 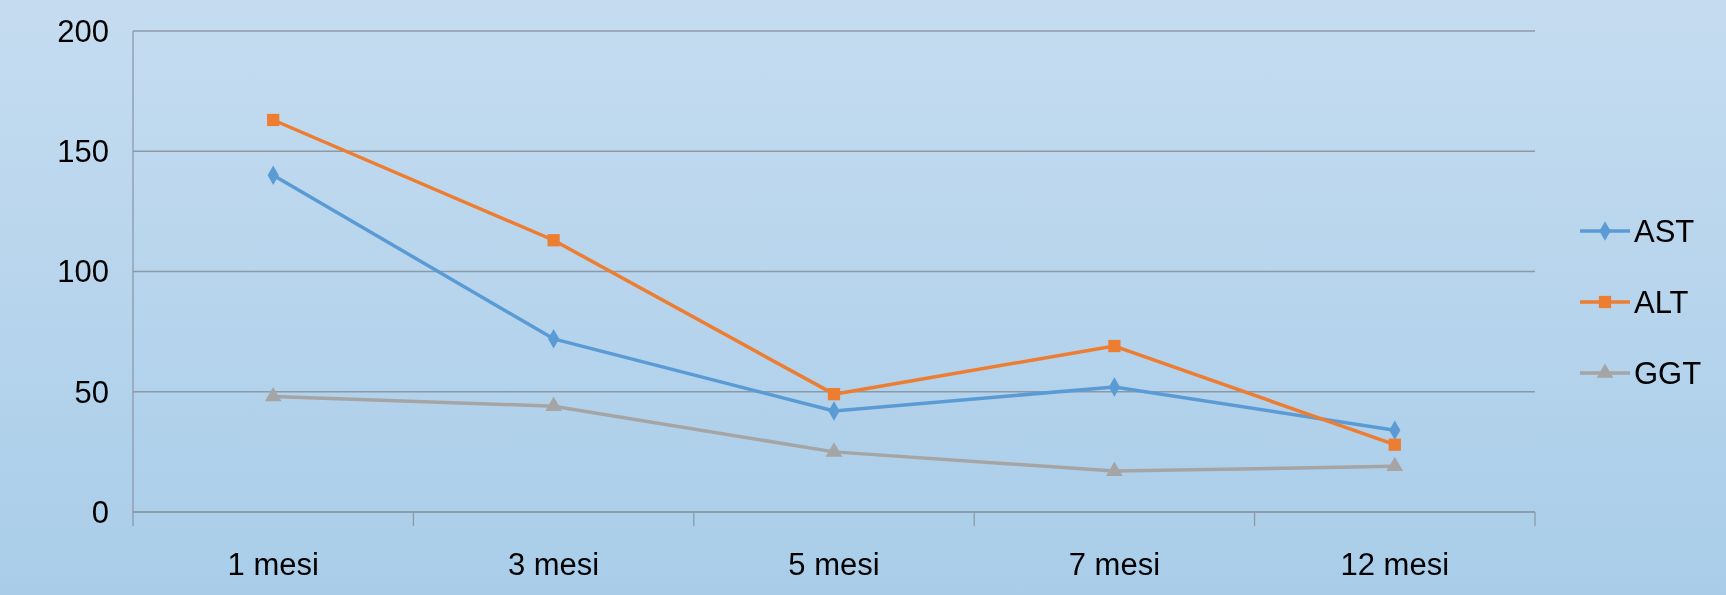 I want to click on x-tick-label: 1 mesi, so click(x=273, y=564).